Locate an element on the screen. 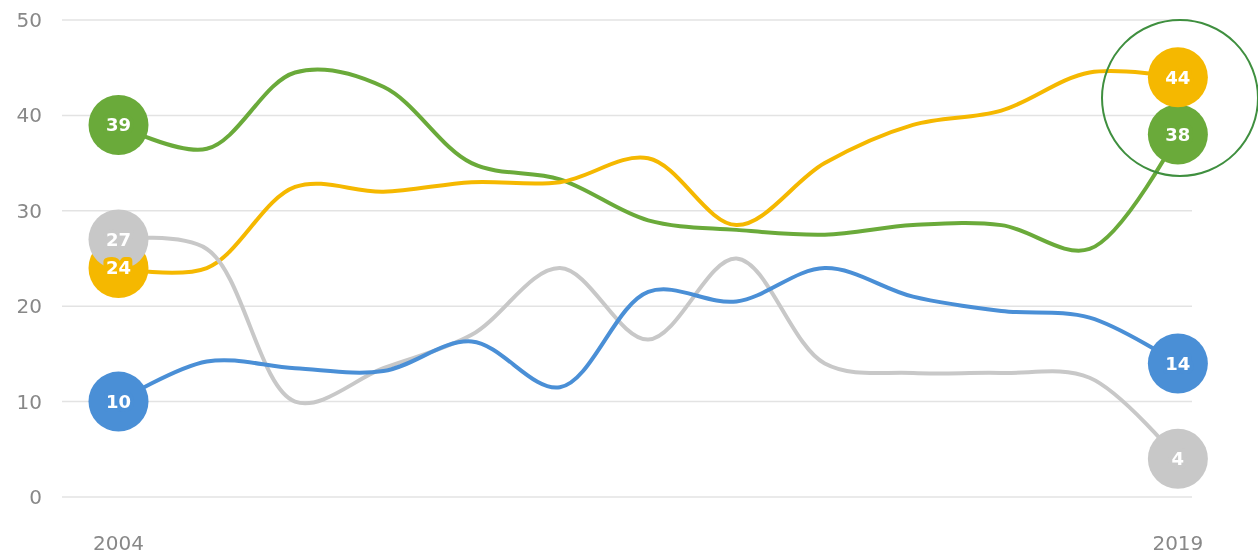 The width and height of the screenshot is (1258, 560). y-tick-label: 20 is located at coordinates (29, 306).